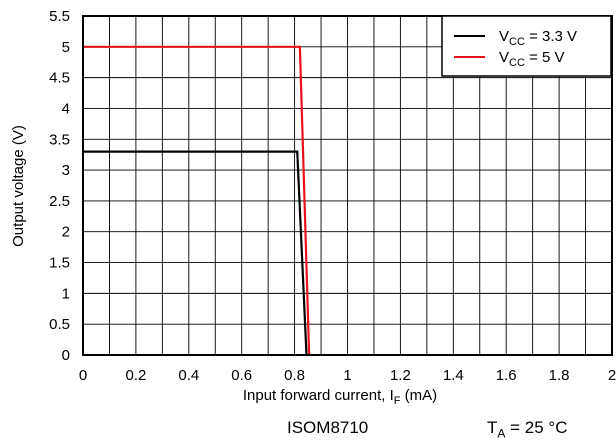  What do you see at coordinates (83, 375) in the screenshot?
I see `x-tick-label: 0` at bounding box center [83, 375].